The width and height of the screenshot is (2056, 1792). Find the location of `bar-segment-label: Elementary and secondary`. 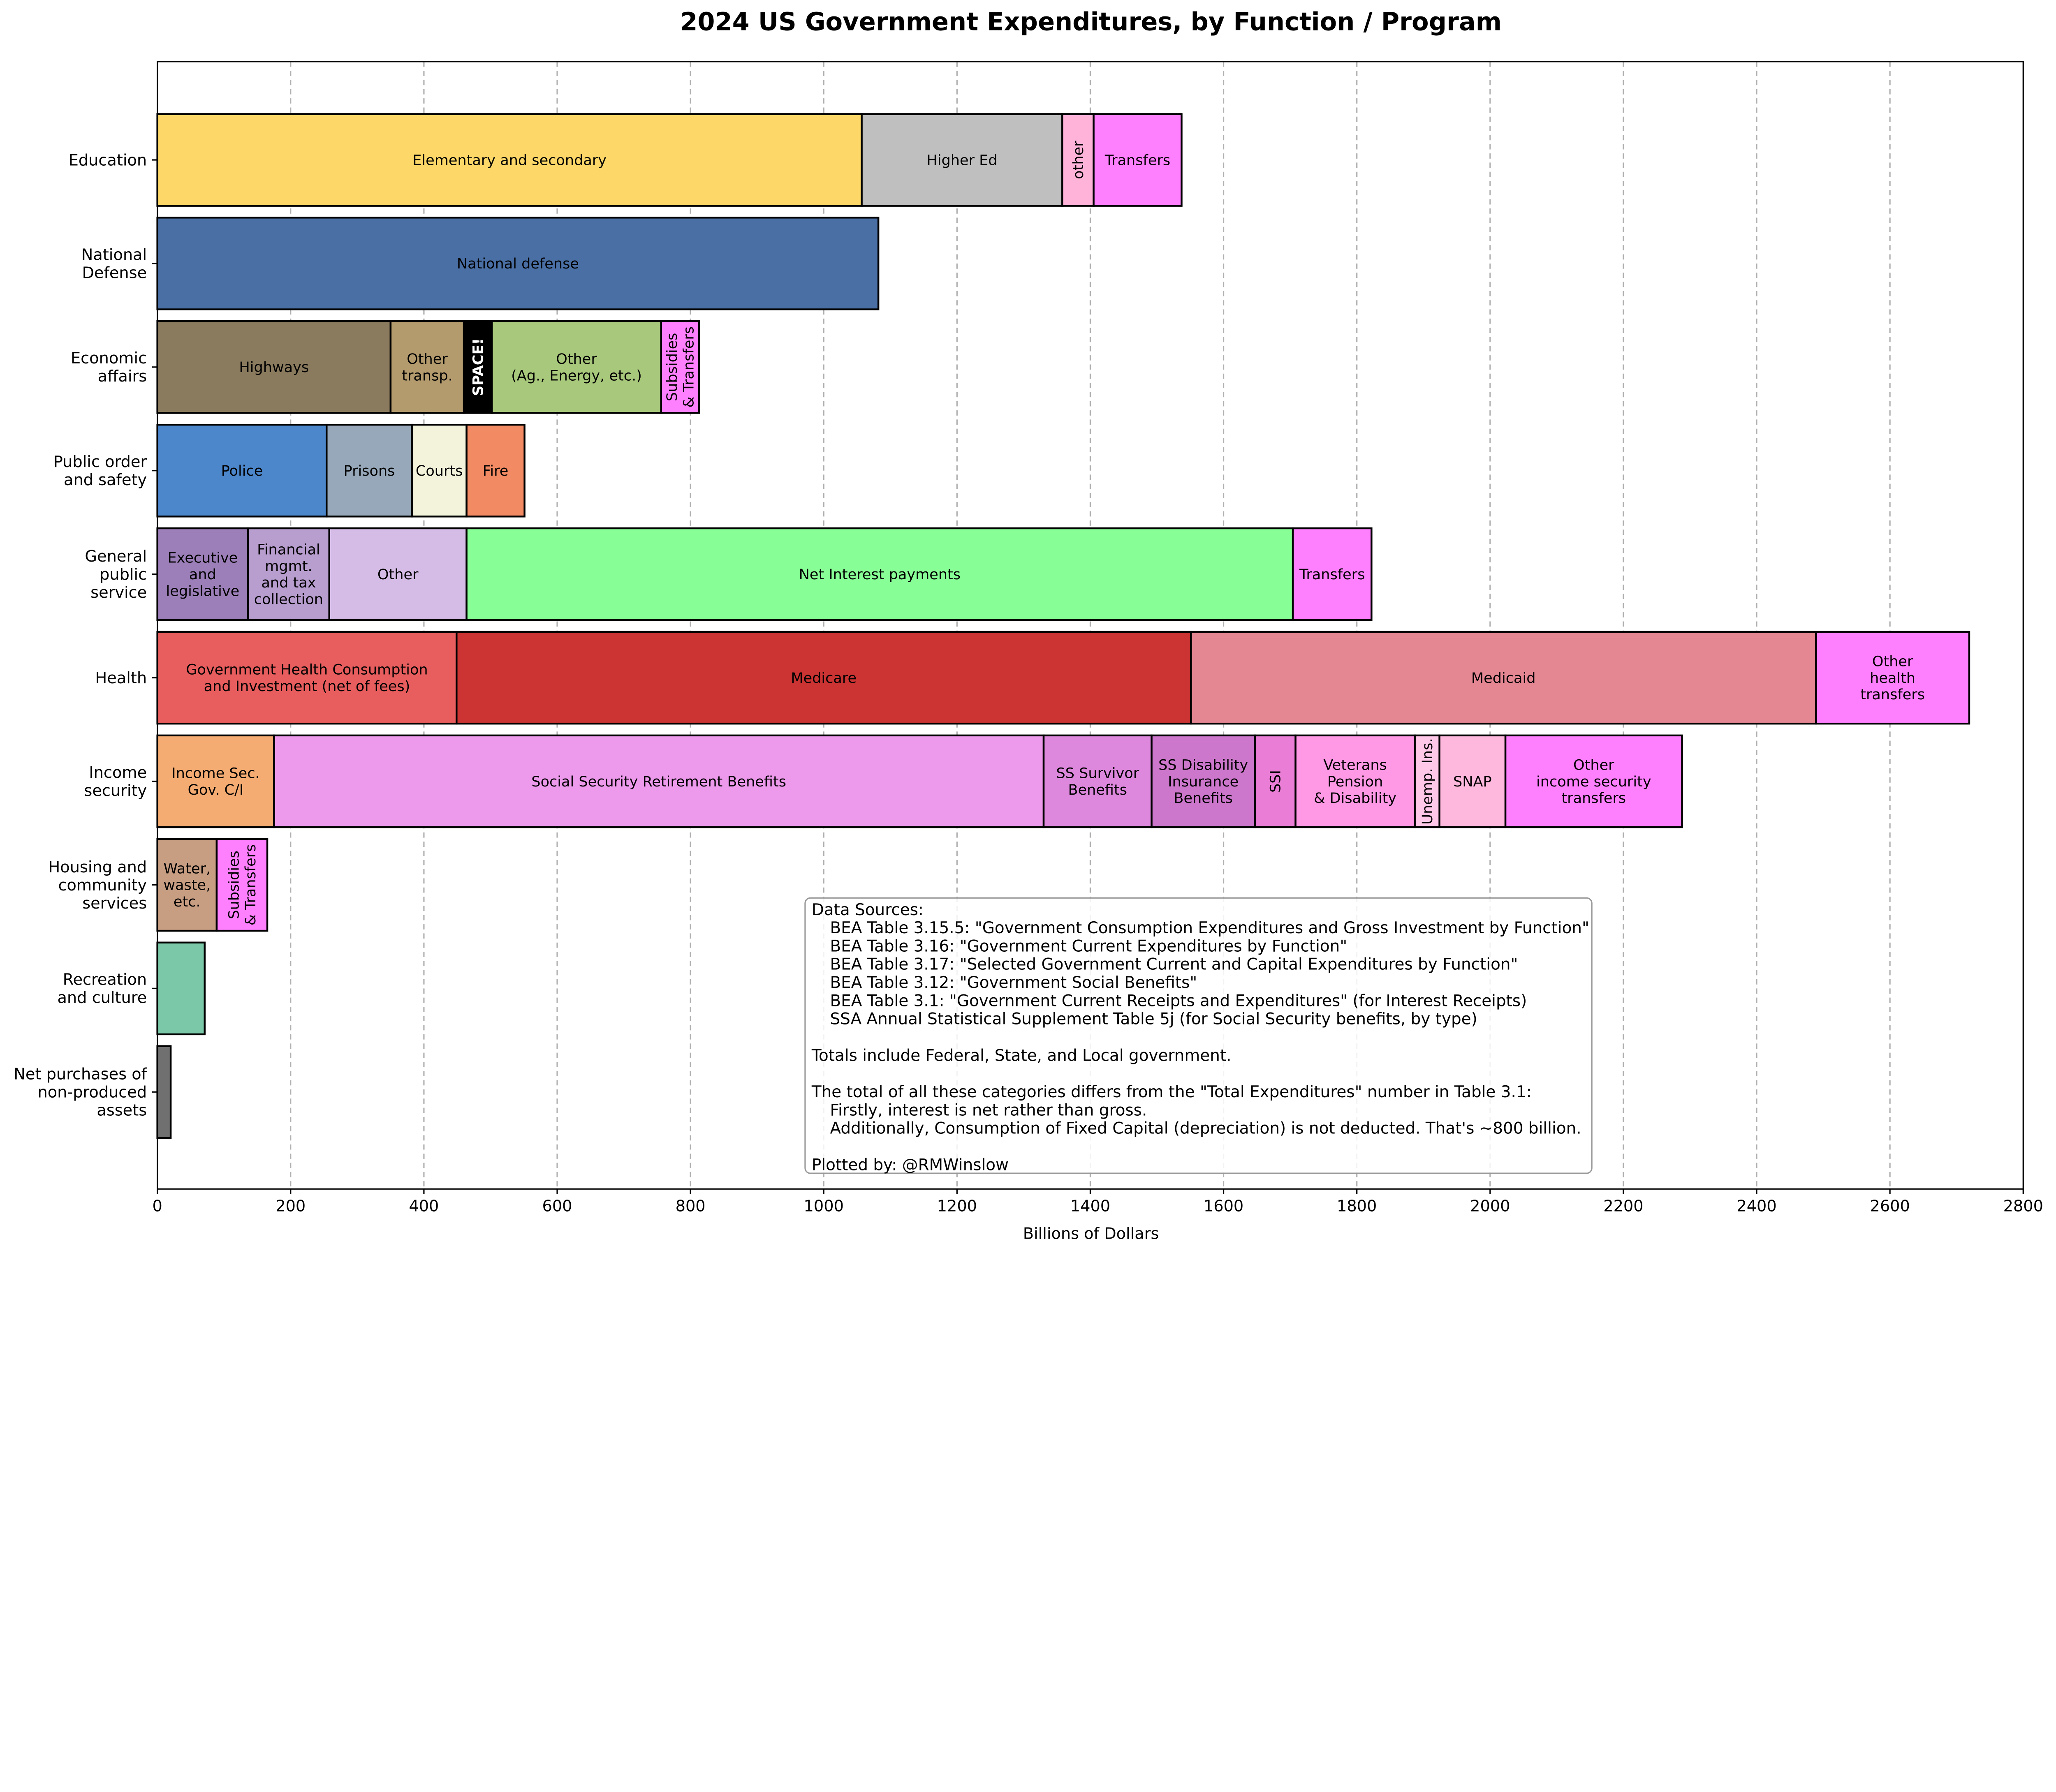

bar-segment-label: Elementary and secondary is located at coordinates (509, 160).